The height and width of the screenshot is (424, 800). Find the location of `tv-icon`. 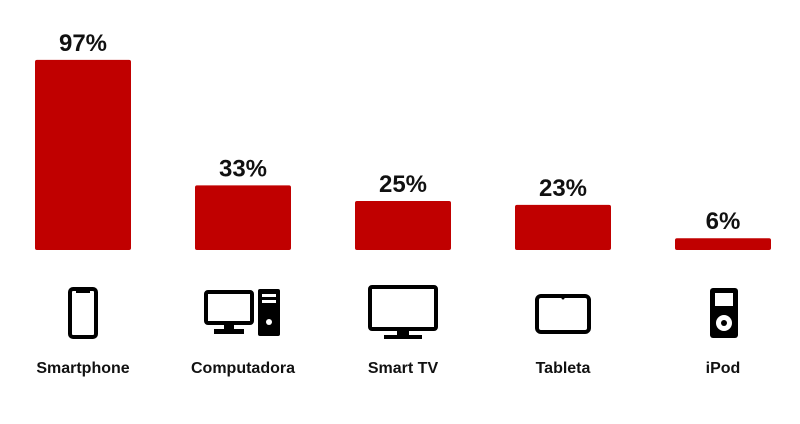

tv-icon is located at coordinates (403, 312).